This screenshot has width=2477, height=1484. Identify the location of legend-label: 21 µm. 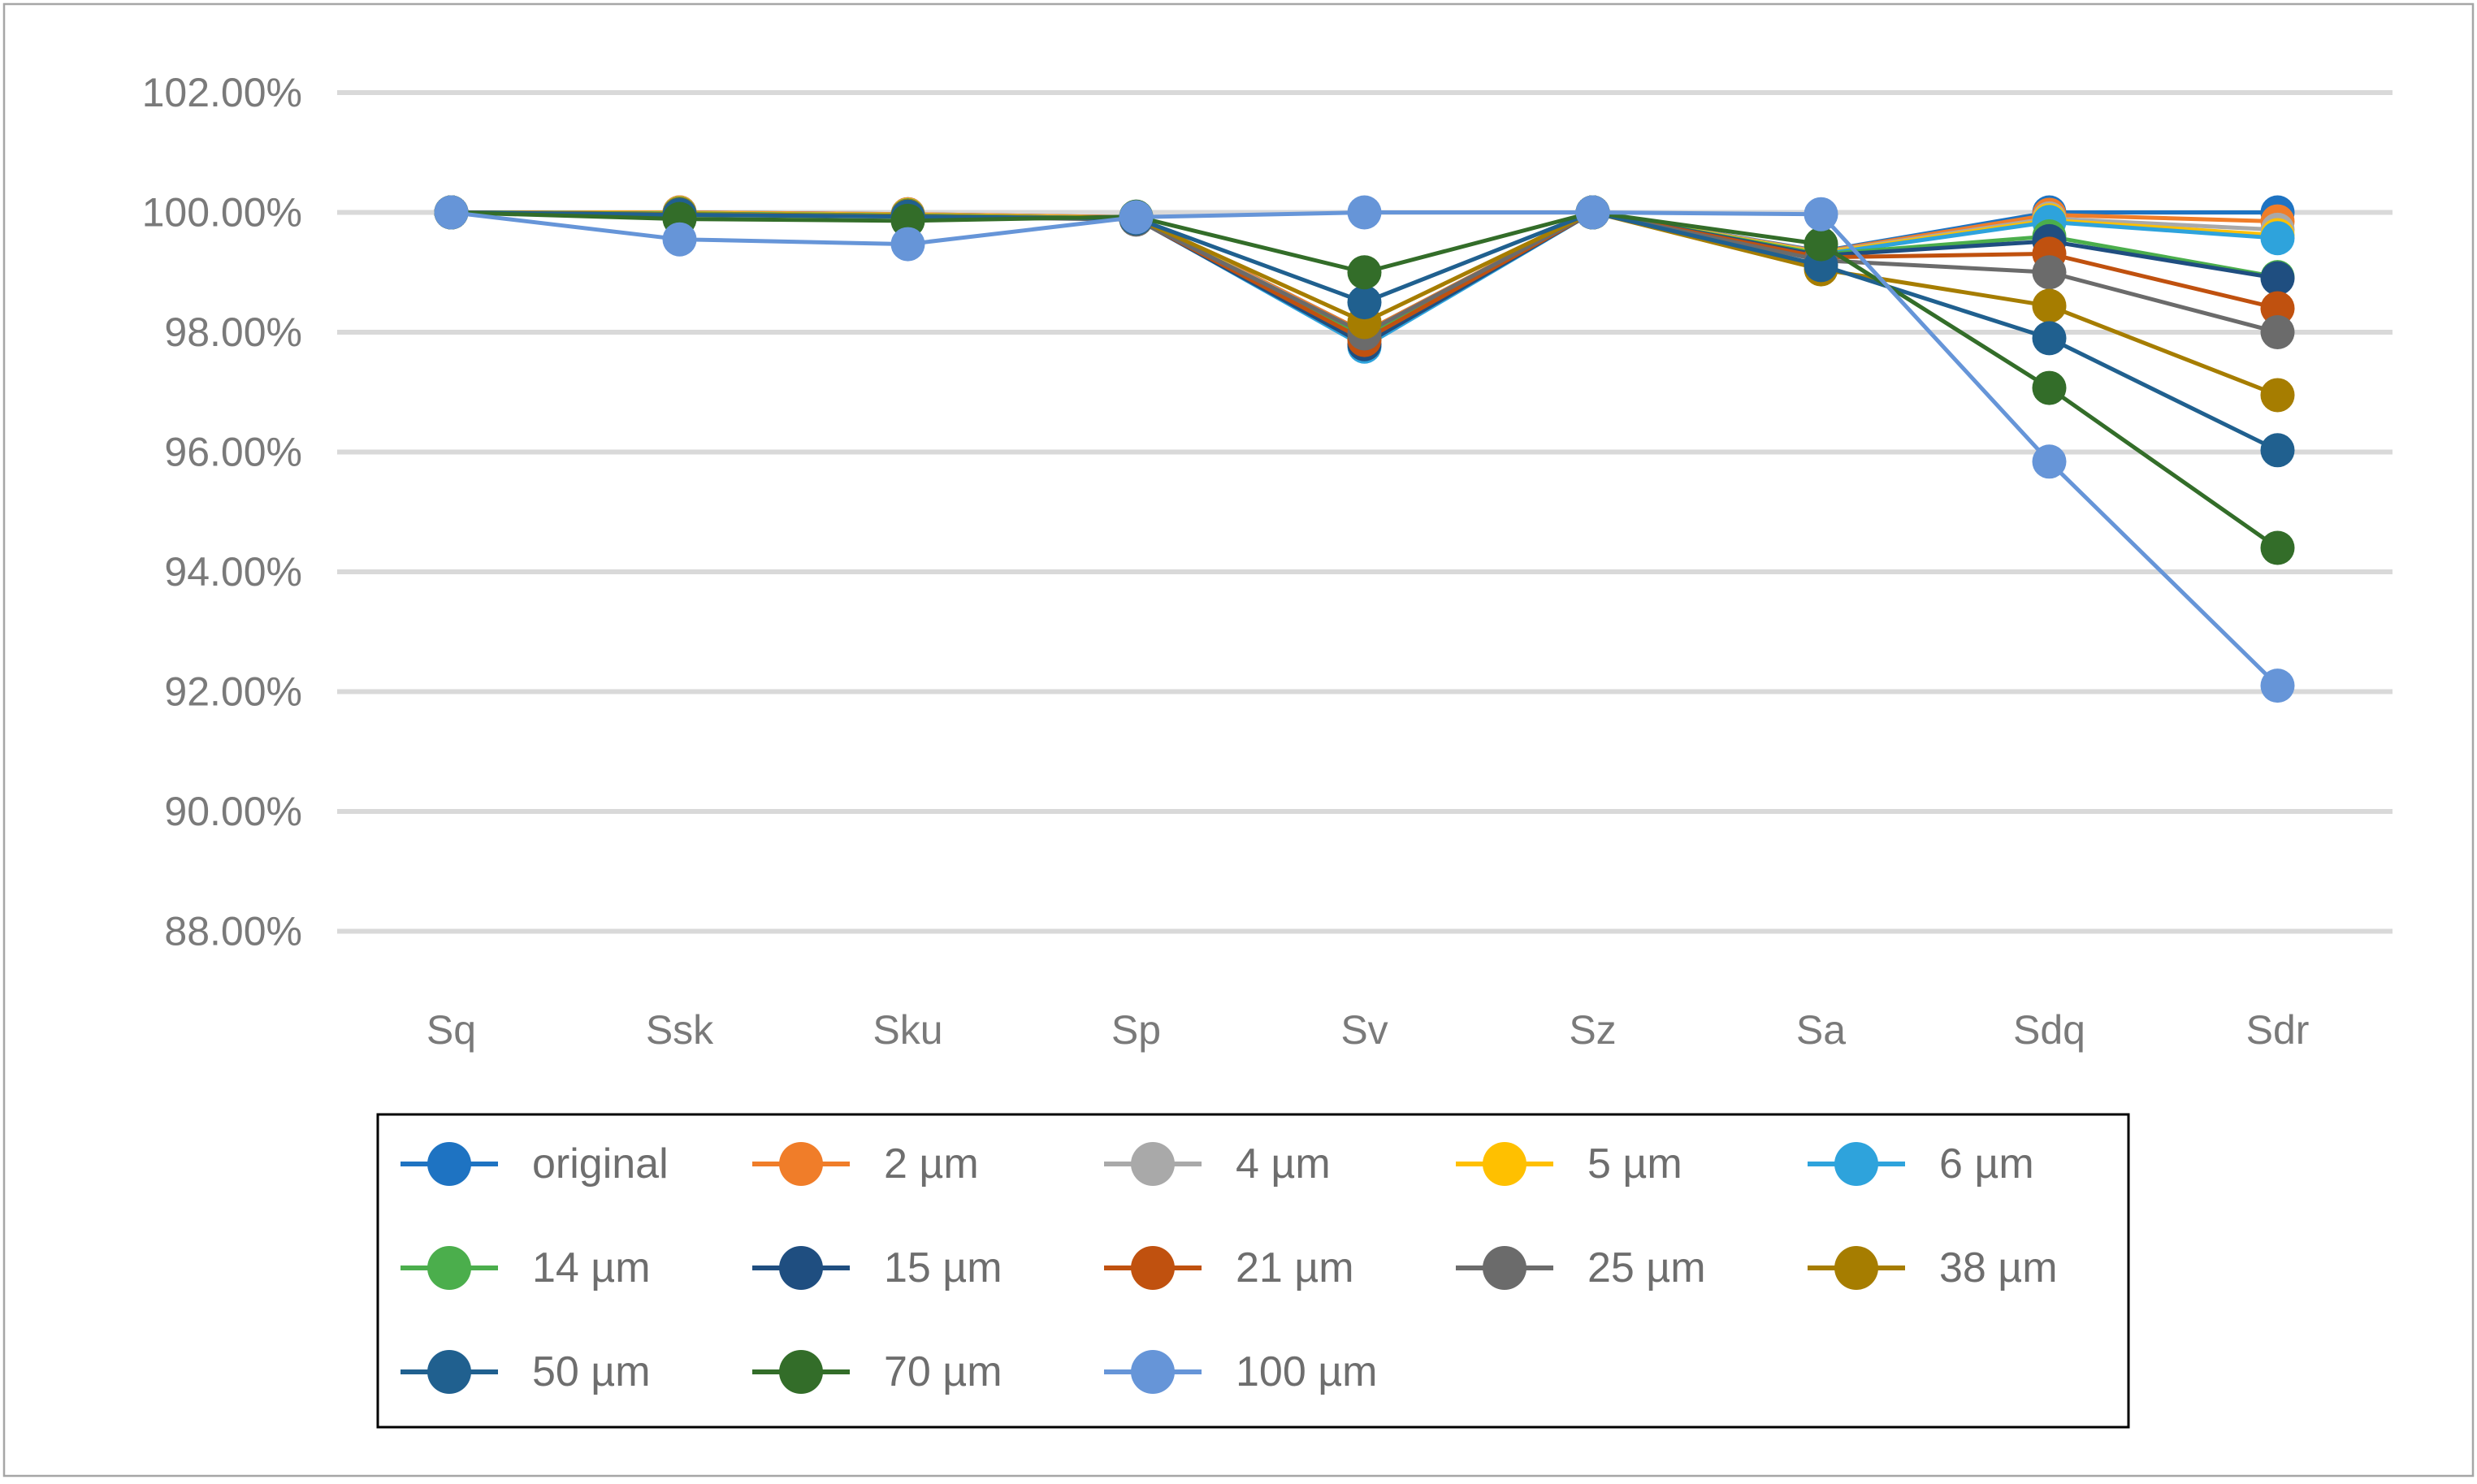
(1295, 1267).